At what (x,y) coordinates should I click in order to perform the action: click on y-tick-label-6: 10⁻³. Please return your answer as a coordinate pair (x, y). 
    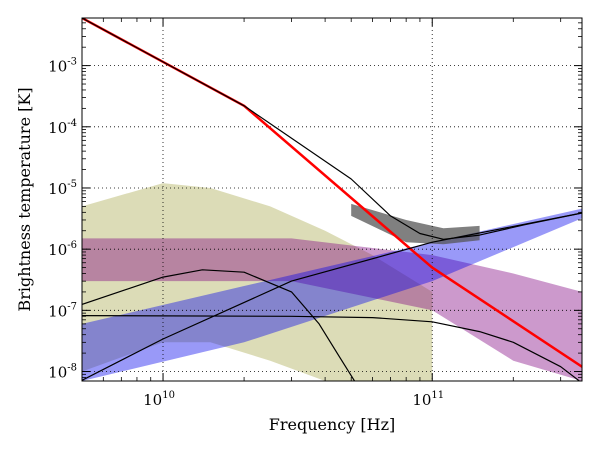
    Looking at the image, I should click on (62, 66).